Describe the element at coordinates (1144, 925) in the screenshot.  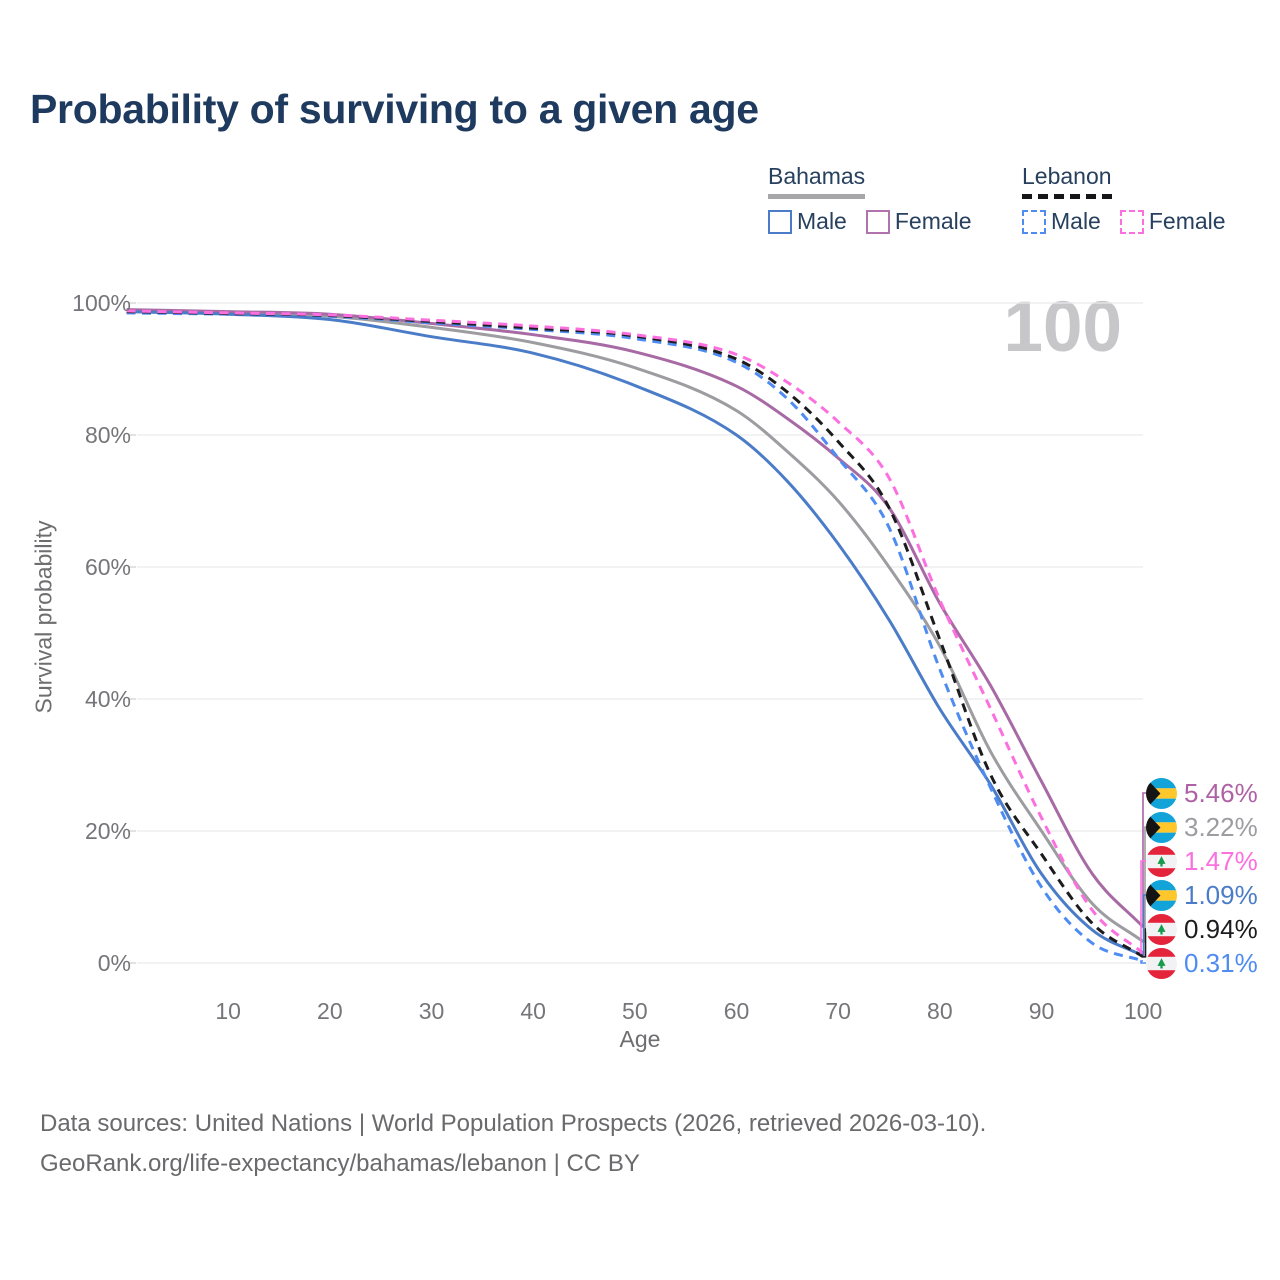
I see `end-label-connector-bahamas-male` at that location.